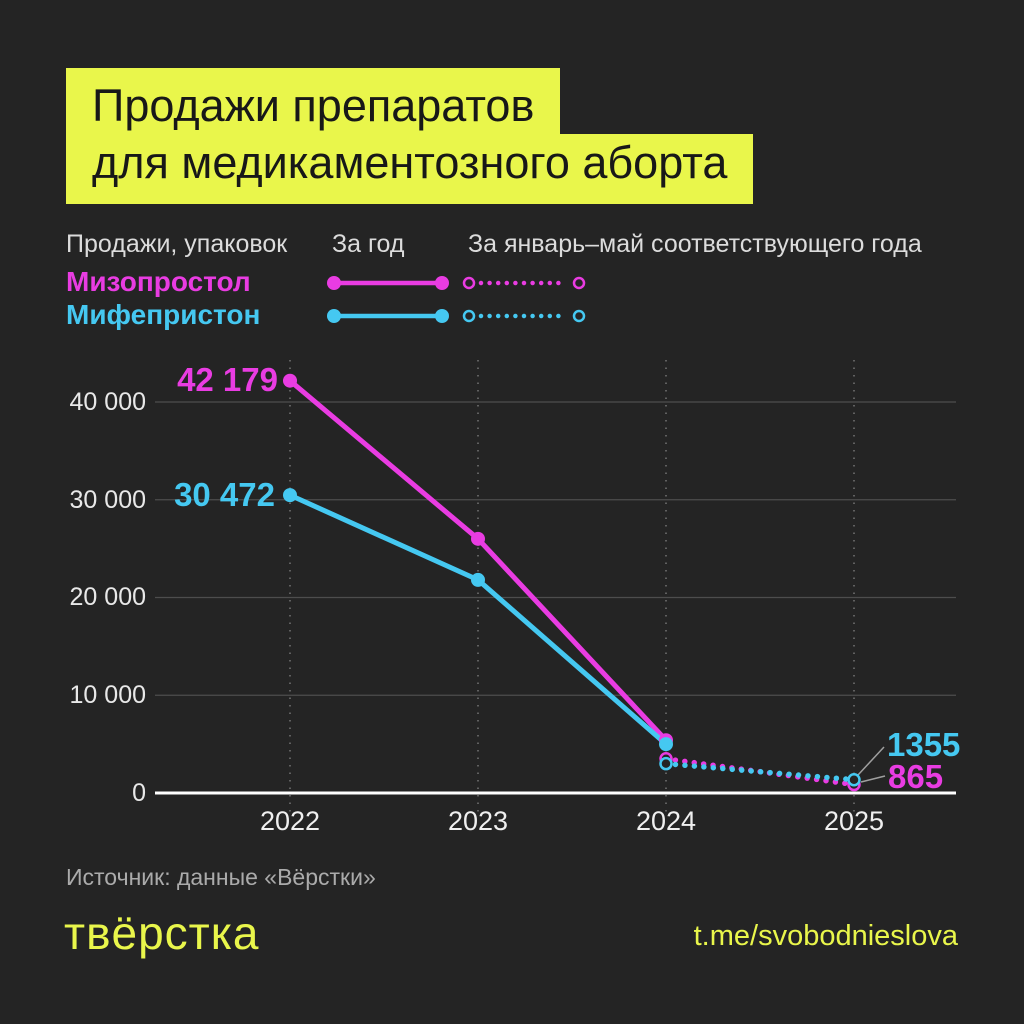 This screenshot has height=1024, width=1024. What do you see at coordinates (290, 821) in the screenshot?
I see `x-tick-2022: 2022` at bounding box center [290, 821].